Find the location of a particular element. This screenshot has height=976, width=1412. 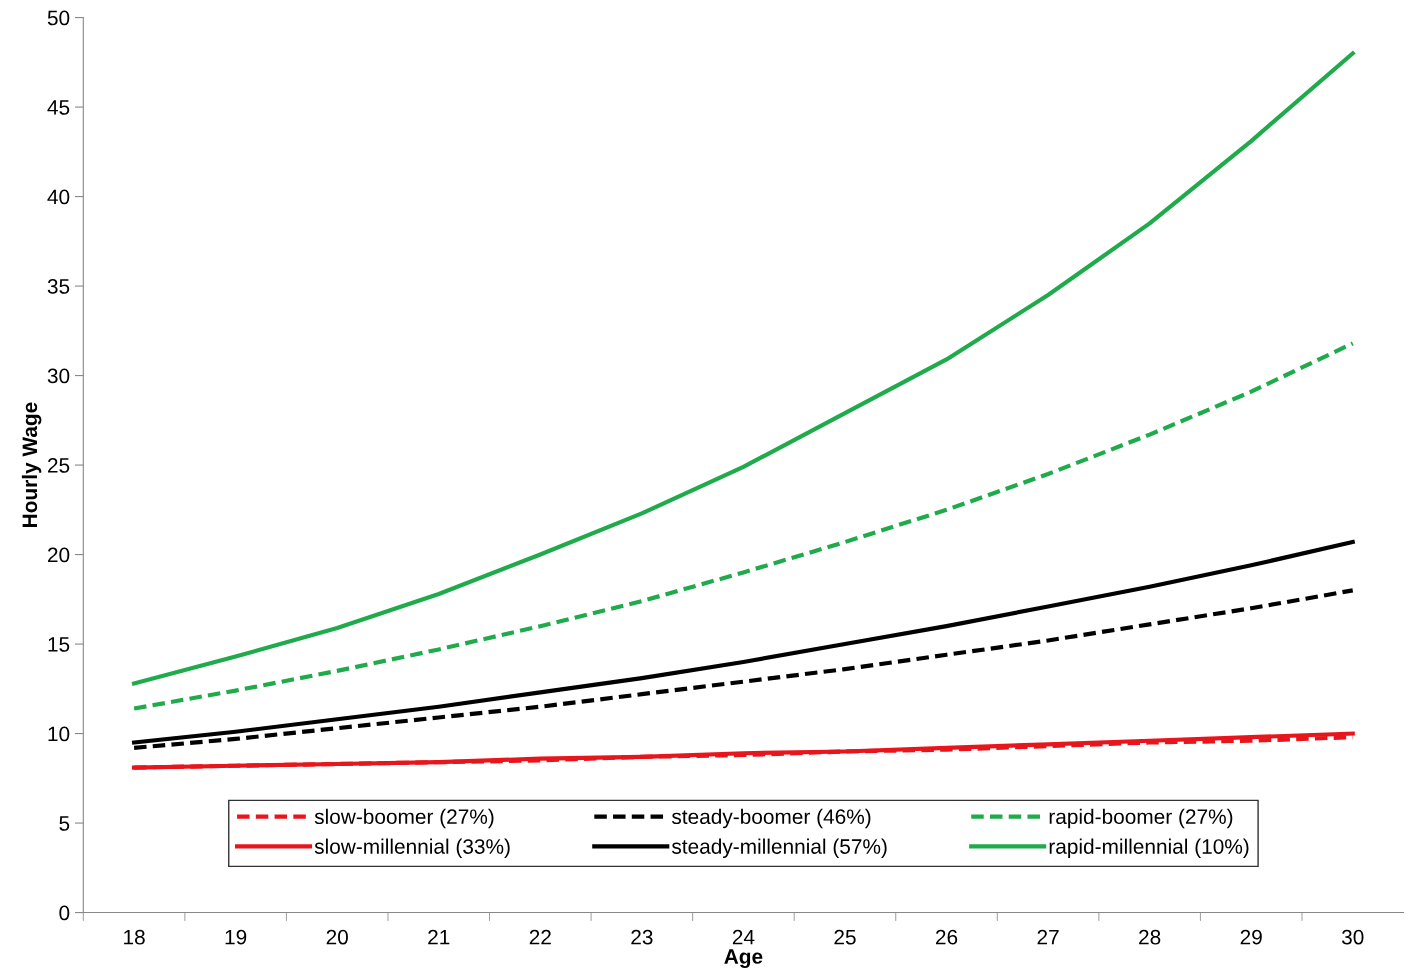

x-tick-label: 28 is located at coordinates (1150, 937).